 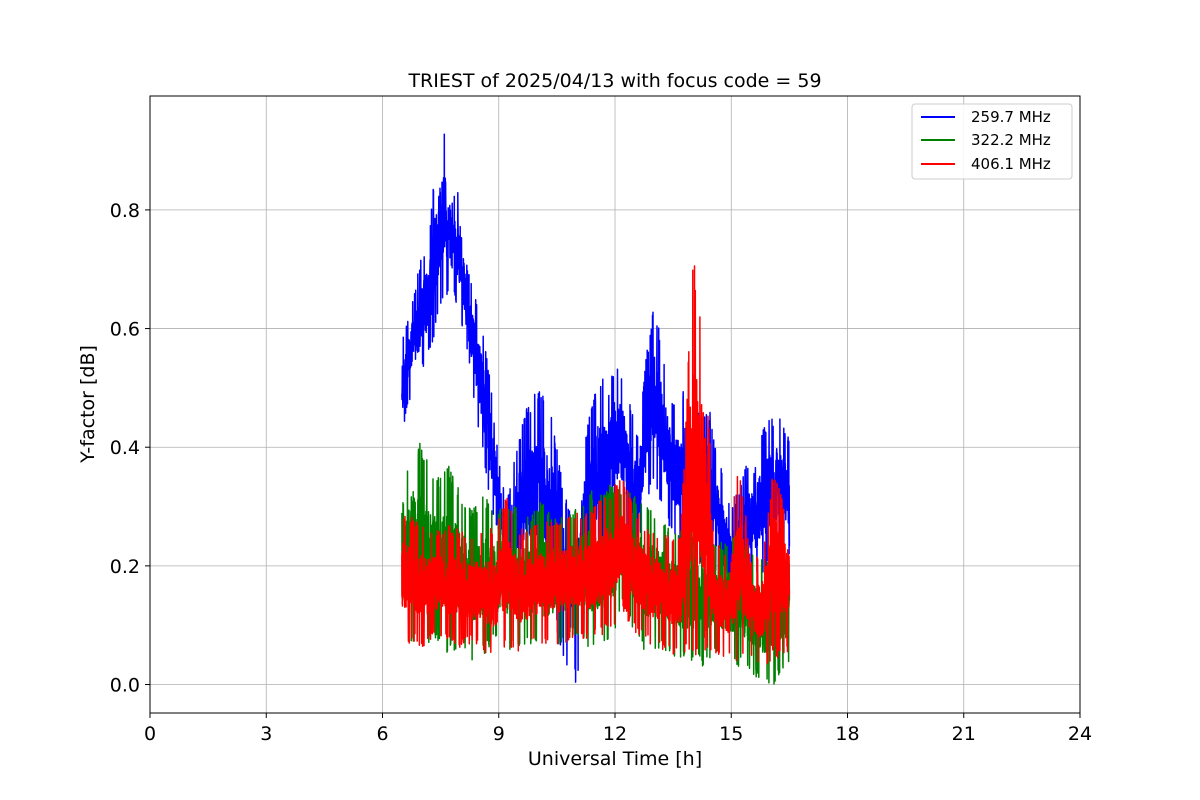 What do you see at coordinates (1011, 117) in the screenshot?
I see `legend-label-259: 259.7 MHz` at bounding box center [1011, 117].